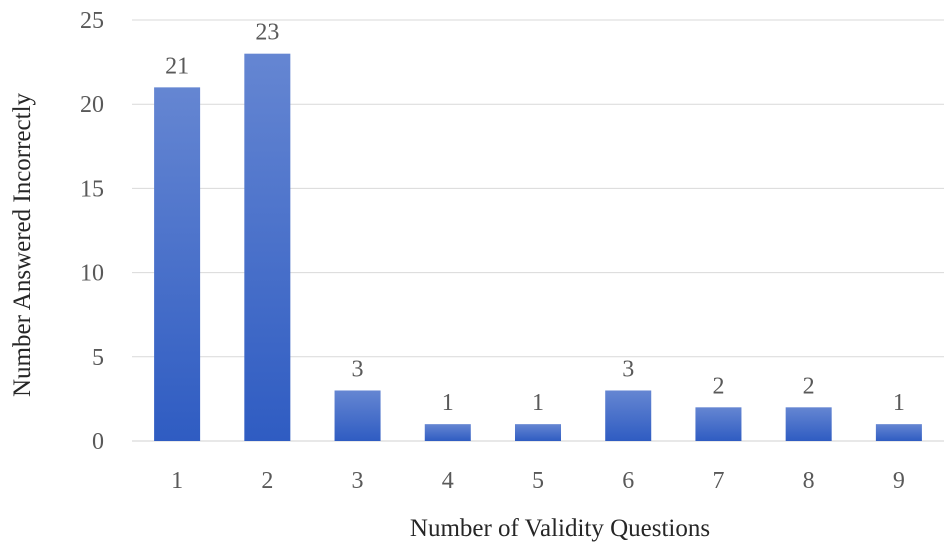 This screenshot has width=948, height=546. I want to click on x-tick-label-1: 1, so click(177, 481).